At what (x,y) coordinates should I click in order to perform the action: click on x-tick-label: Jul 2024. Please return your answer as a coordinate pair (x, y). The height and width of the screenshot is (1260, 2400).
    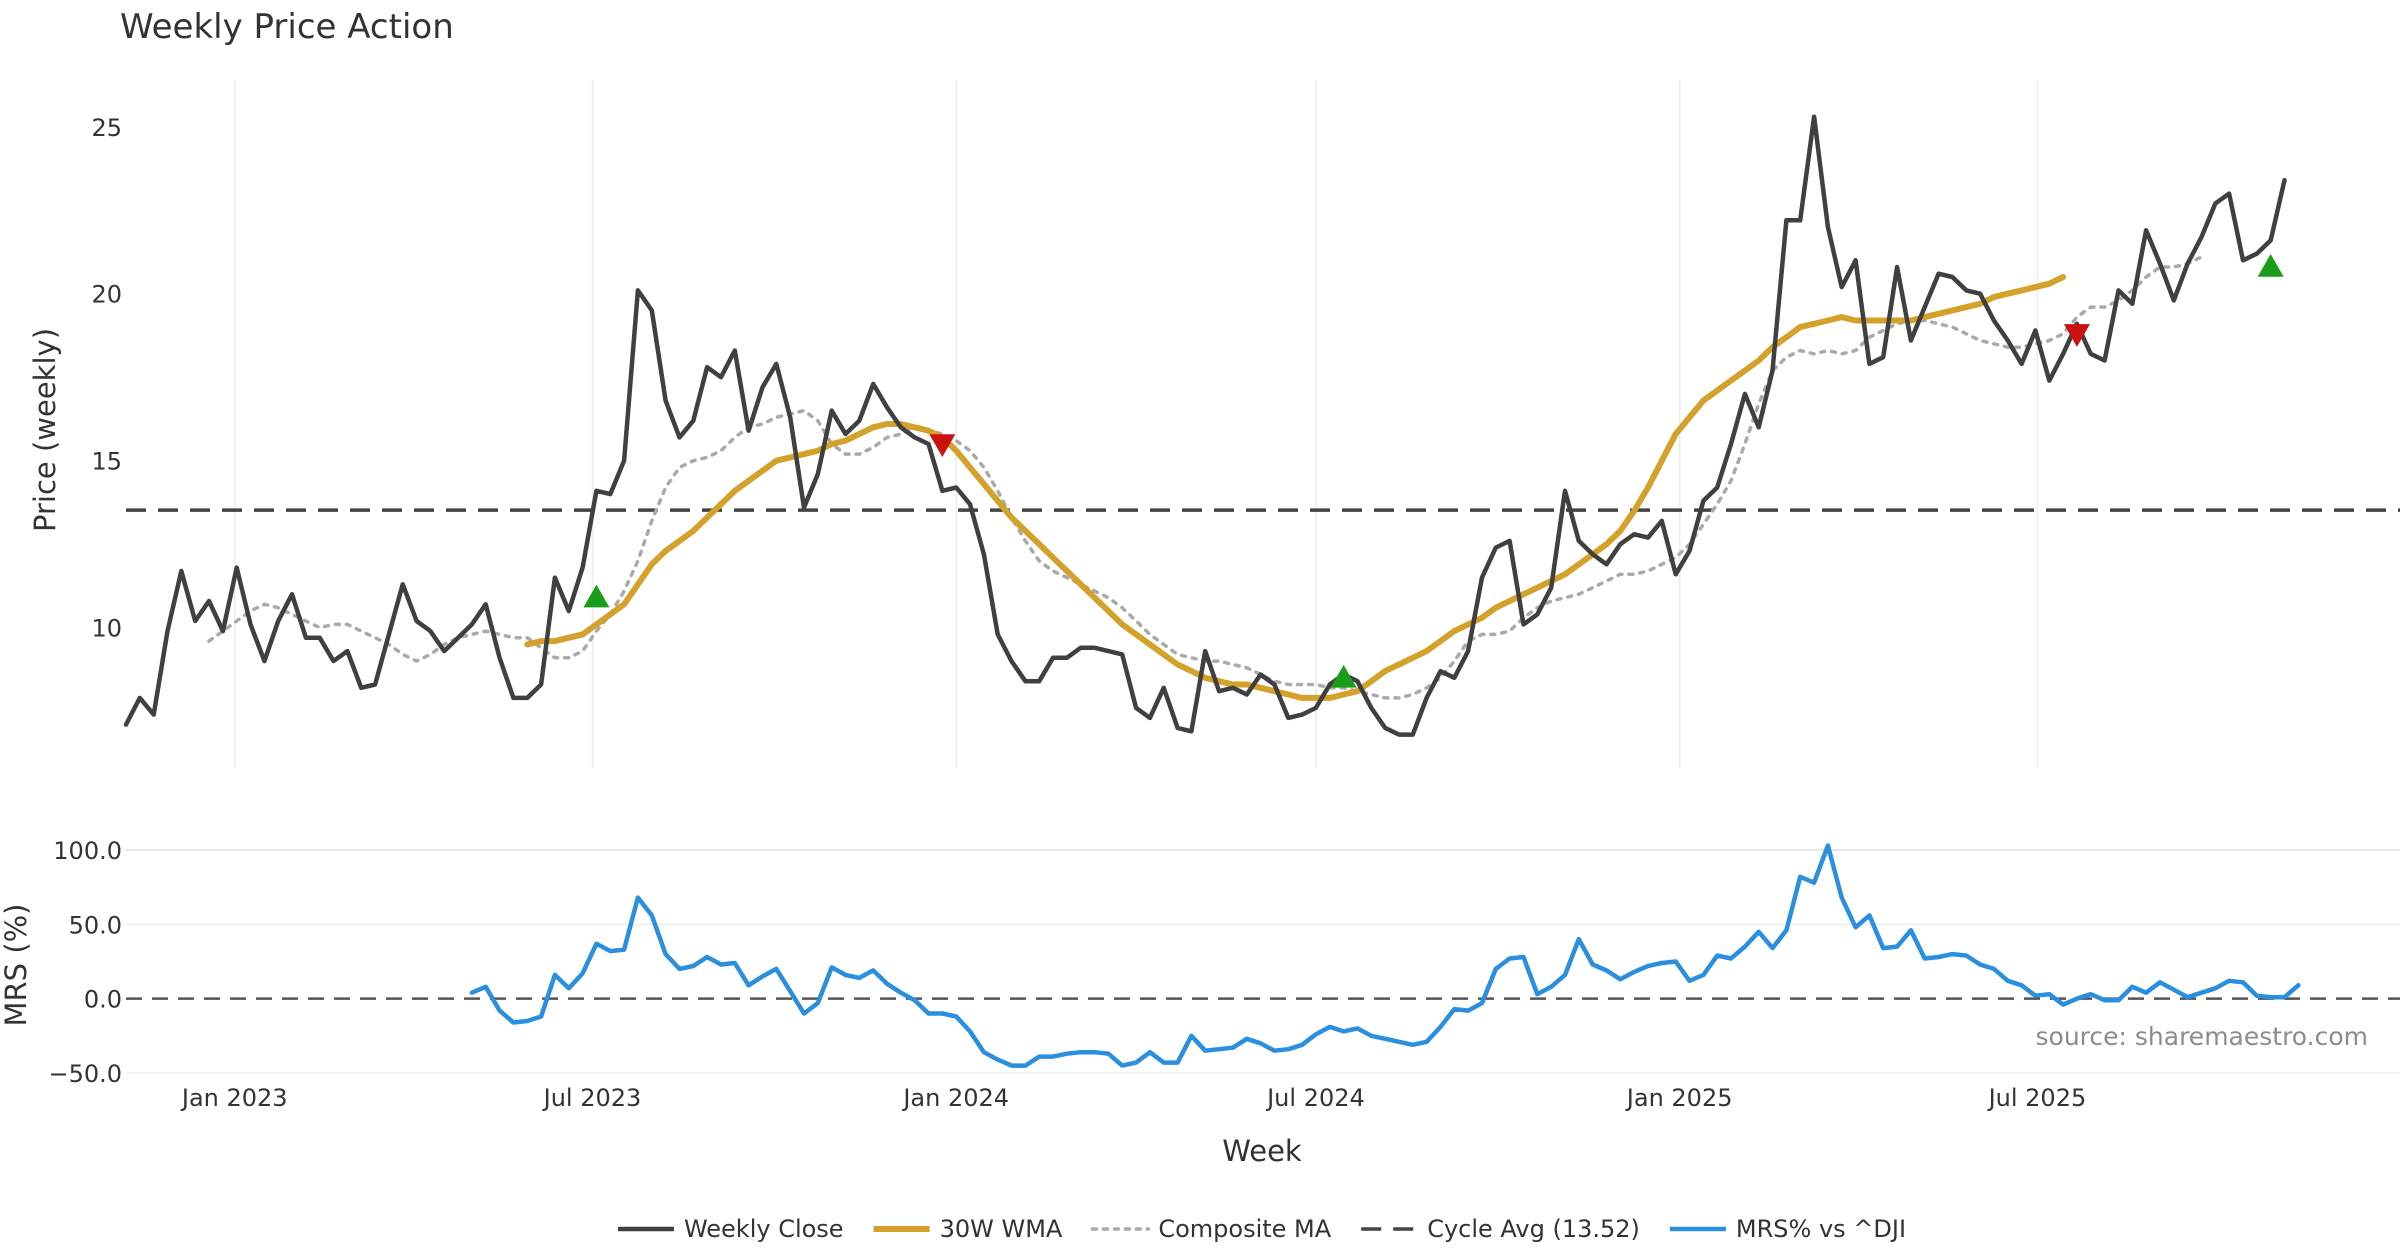
    Looking at the image, I should click on (1315, 1098).